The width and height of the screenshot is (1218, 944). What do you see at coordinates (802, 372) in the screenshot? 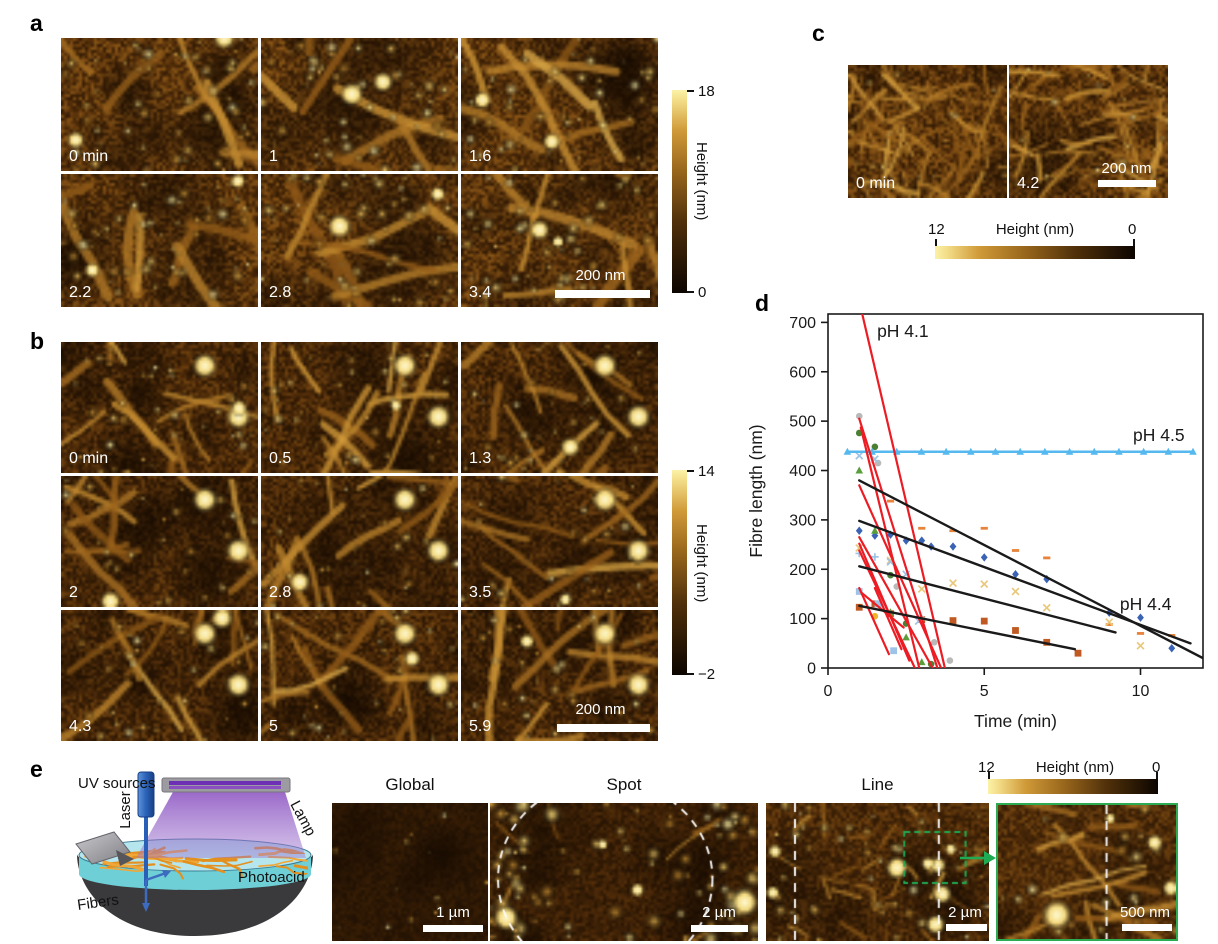
I see `y-tick-label: 600` at bounding box center [802, 372].